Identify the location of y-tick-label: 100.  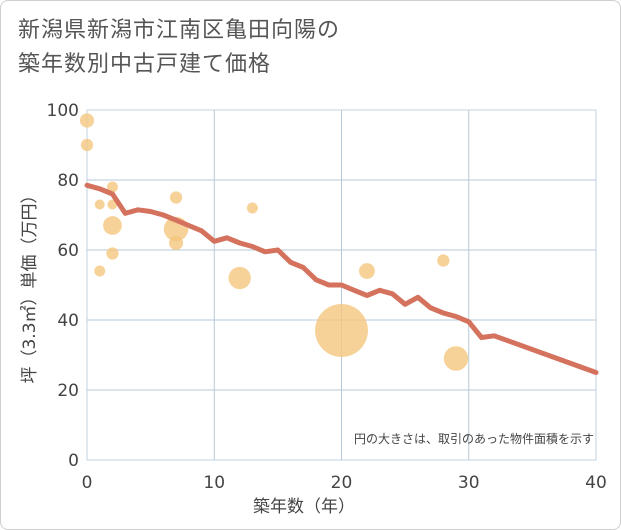
(63, 111).